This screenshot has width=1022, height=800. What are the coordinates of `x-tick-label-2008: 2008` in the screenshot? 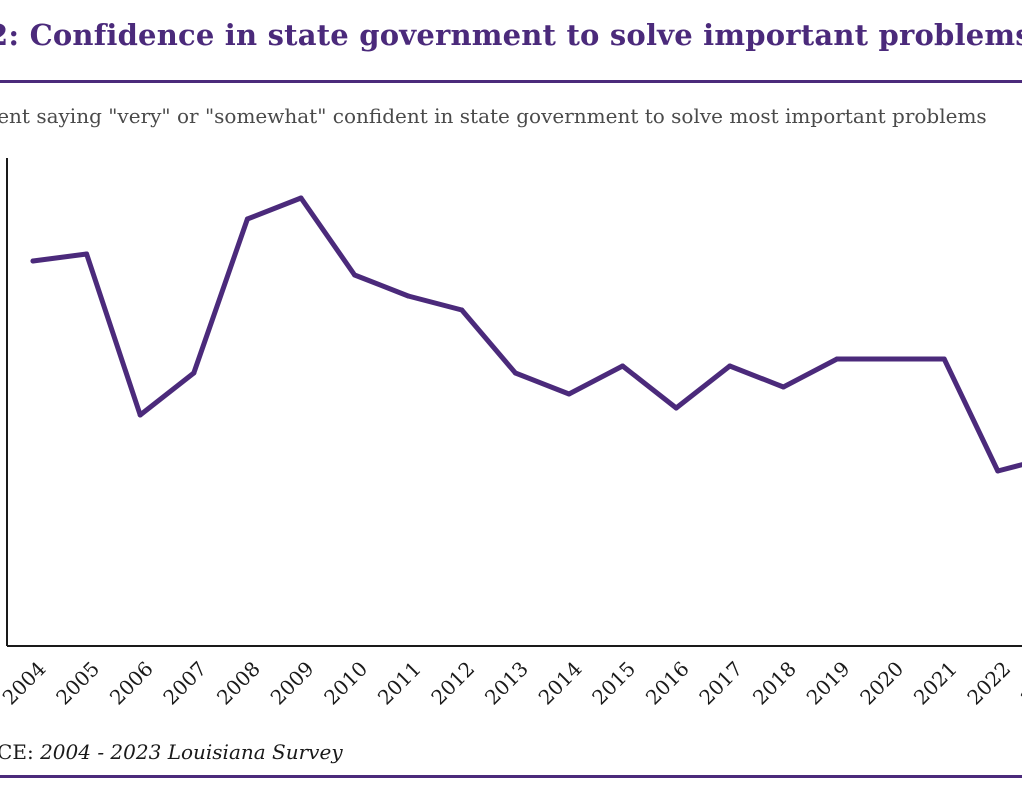 It's located at (238, 683).